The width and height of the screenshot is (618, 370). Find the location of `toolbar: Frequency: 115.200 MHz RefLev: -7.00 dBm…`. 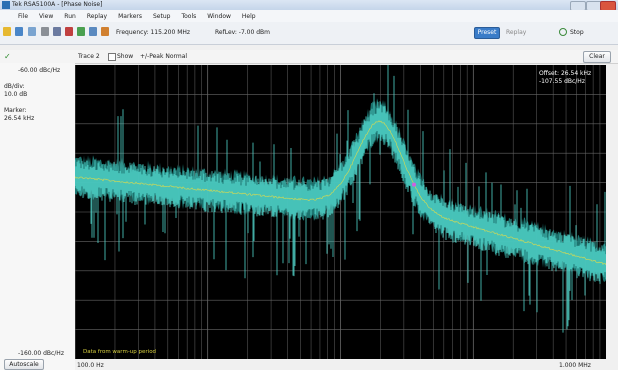

toolbar: Frequency: 115.200 MHz RefLev: -7.00 dBm… is located at coordinates (309, 33).